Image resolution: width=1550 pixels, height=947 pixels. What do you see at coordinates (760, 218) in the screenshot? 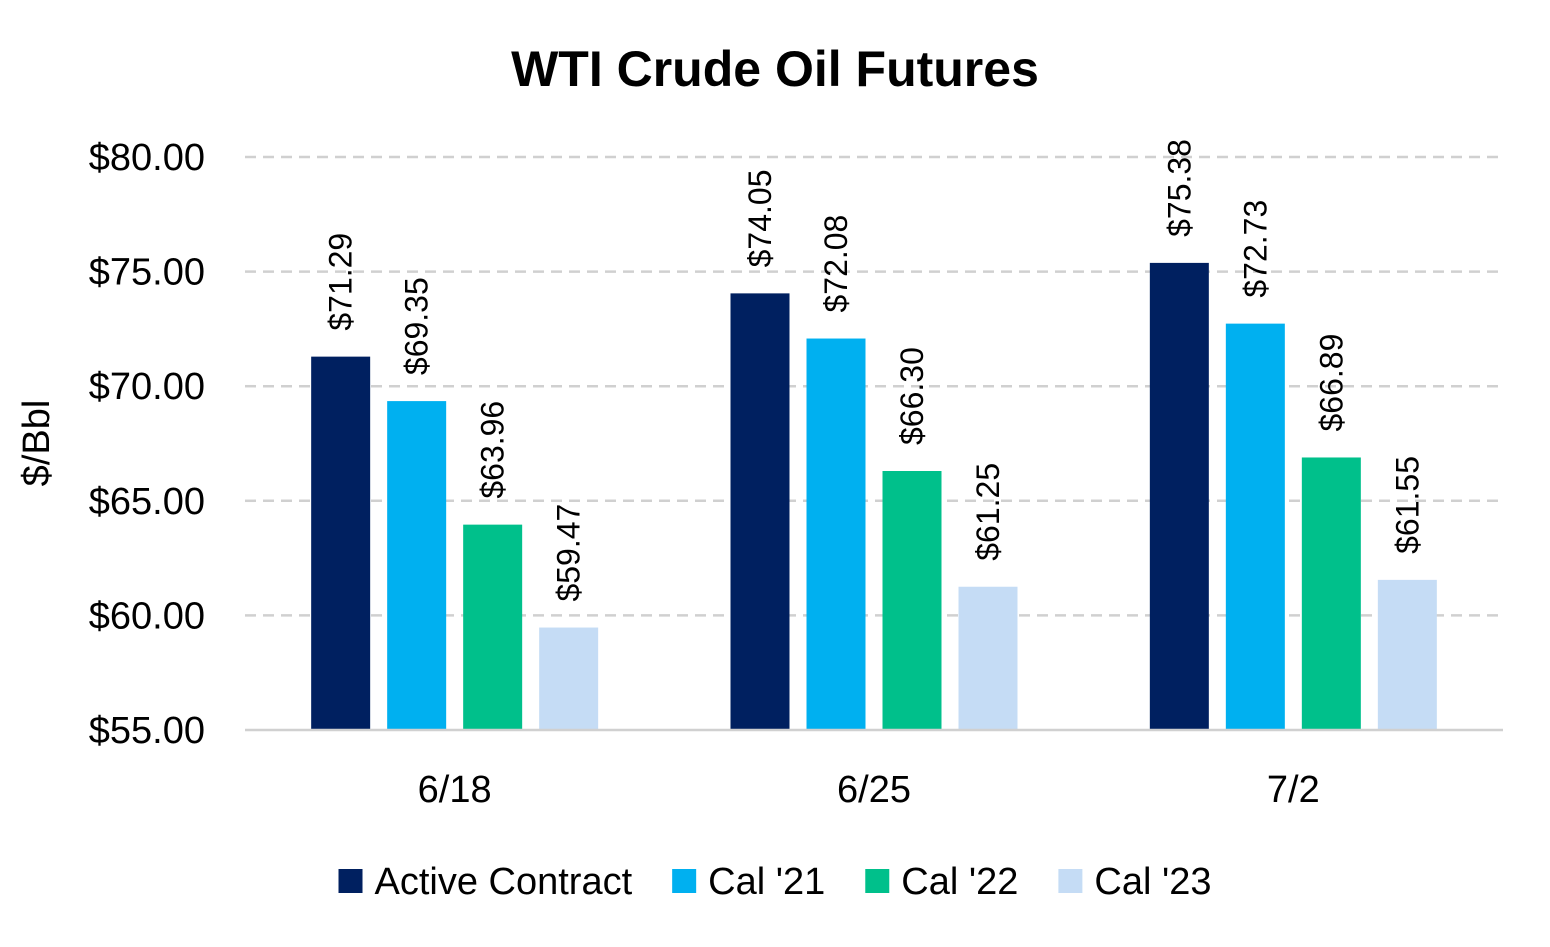
I see `data-label: $74.05` at bounding box center [760, 218].